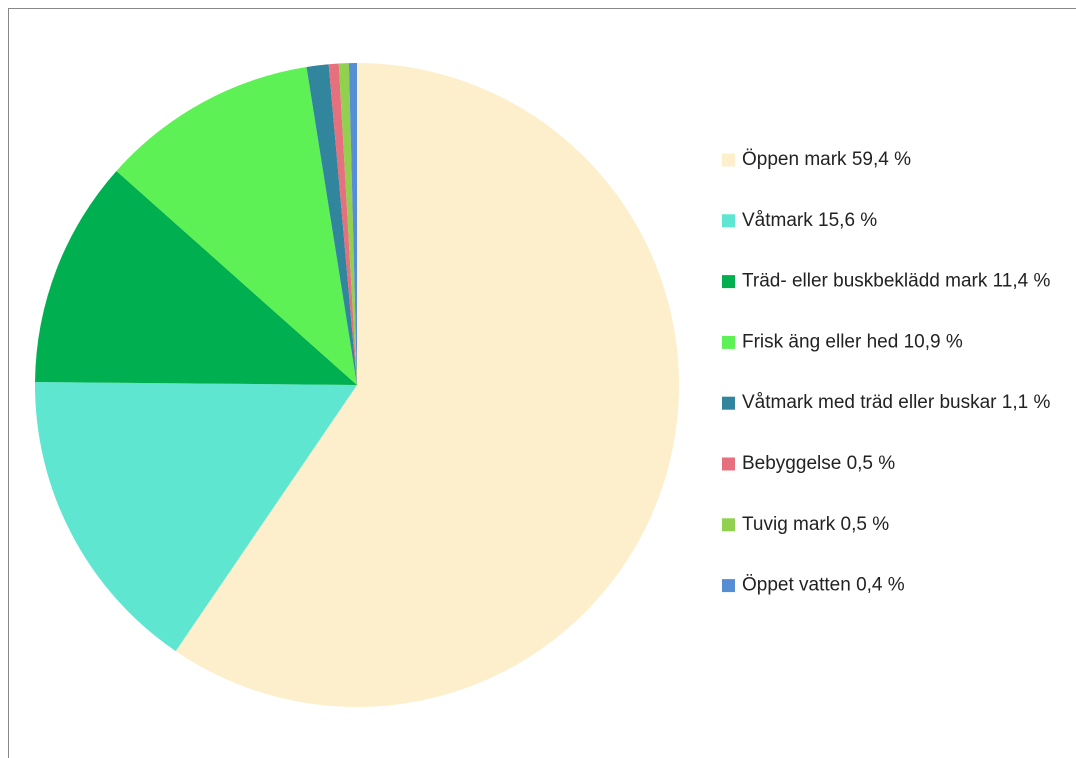  Describe the element at coordinates (933, 341) in the screenshot. I see `legend-value: 10,9 %` at that location.